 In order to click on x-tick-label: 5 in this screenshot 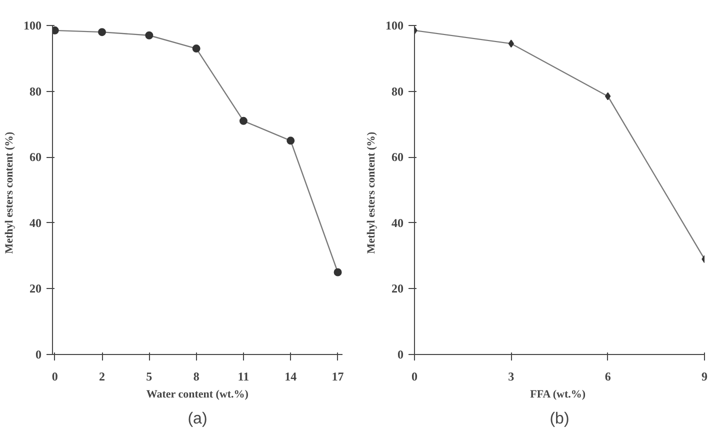, I will do `click(149, 377)`.